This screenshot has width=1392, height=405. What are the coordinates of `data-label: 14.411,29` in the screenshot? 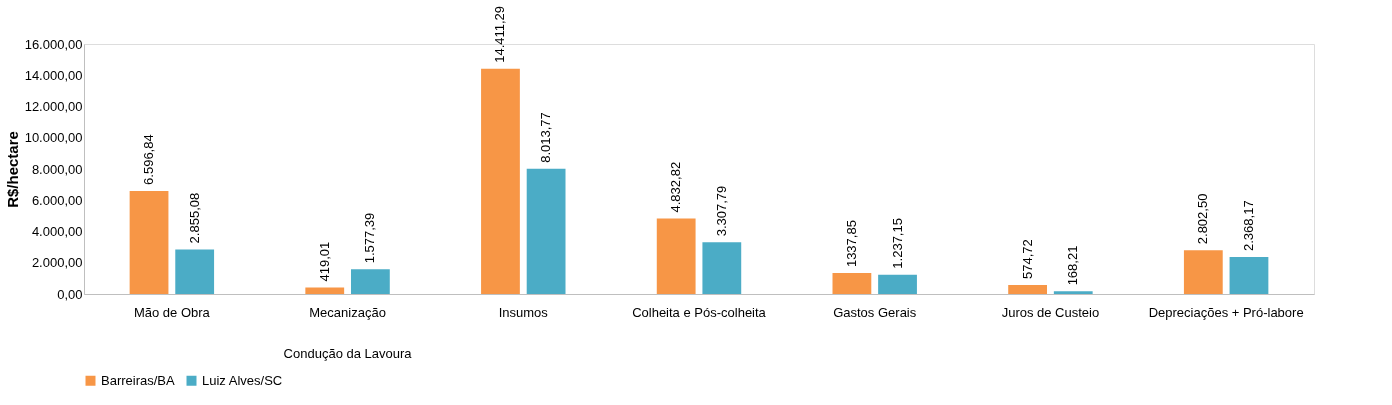 It's located at (500, 34).